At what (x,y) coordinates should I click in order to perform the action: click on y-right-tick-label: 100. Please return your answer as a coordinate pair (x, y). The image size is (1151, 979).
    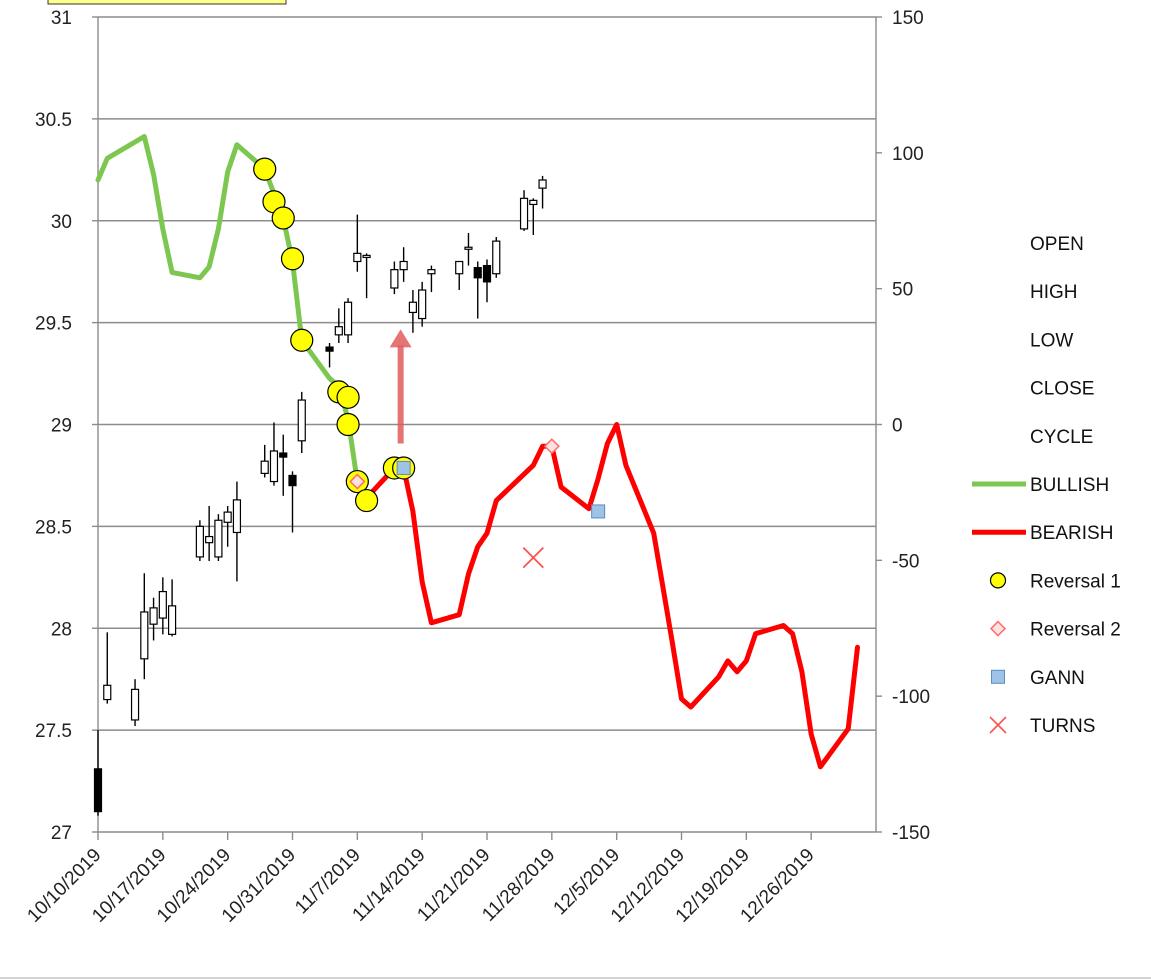
    Looking at the image, I should click on (908, 154).